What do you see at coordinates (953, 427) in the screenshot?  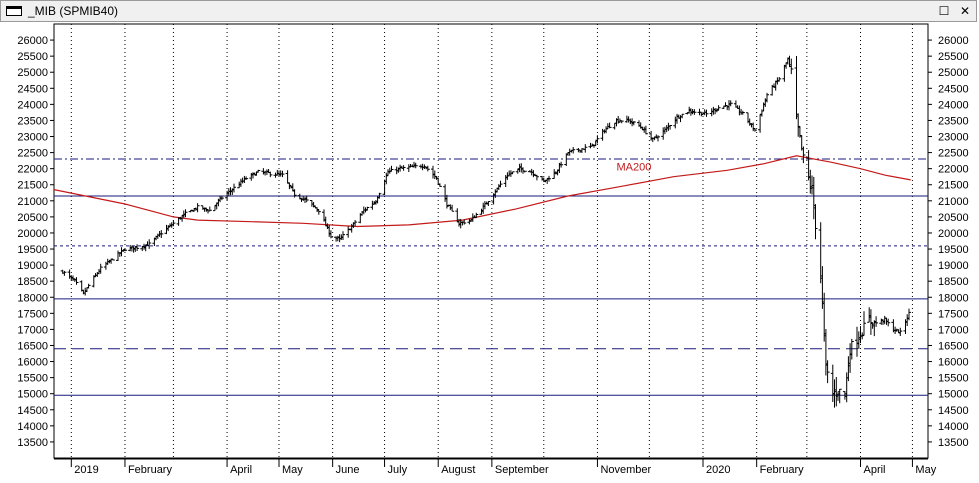 I see `y-tick-label-right: 14000` at bounding box center [953, 427].